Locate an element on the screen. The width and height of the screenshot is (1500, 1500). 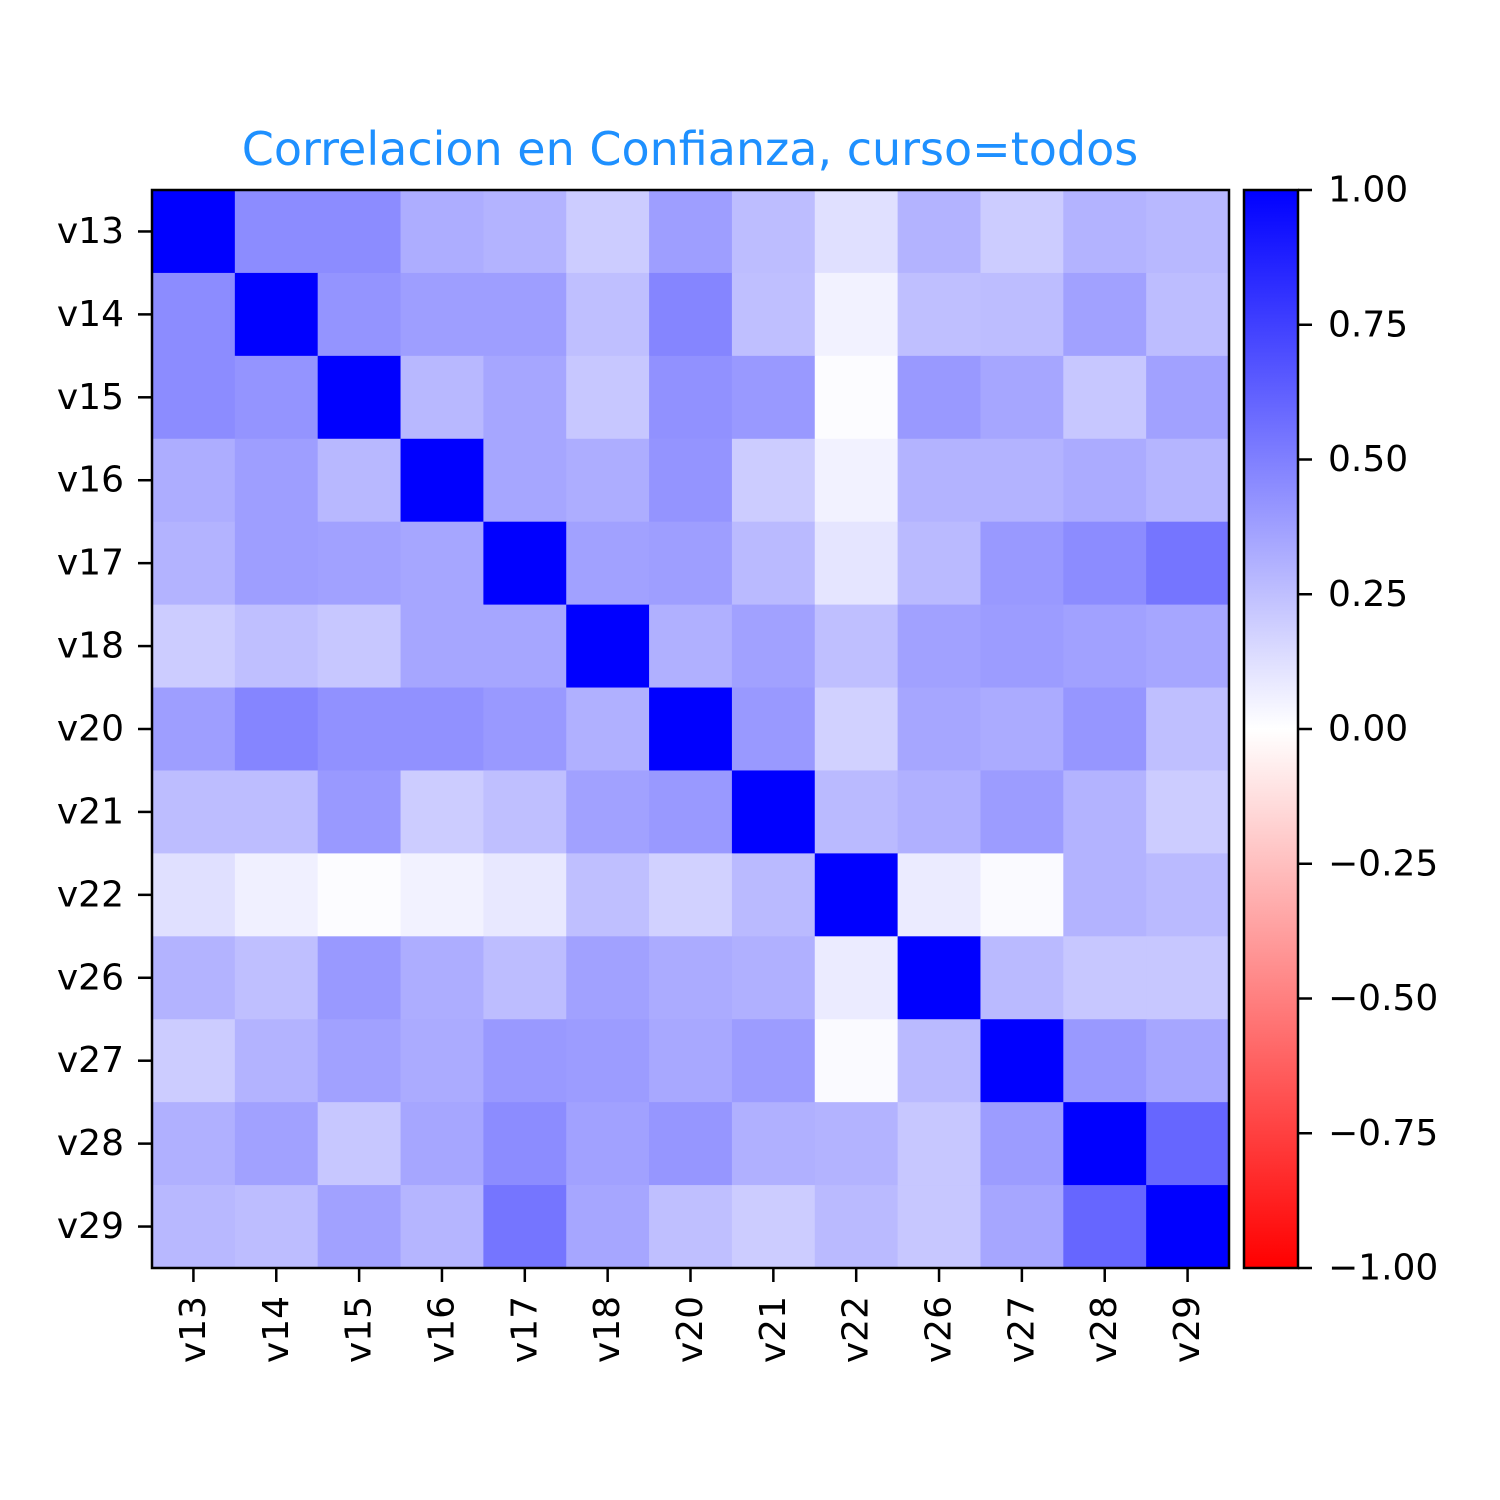
heatmap-cell-v14-v27 is located at coordinates (1022, 314).